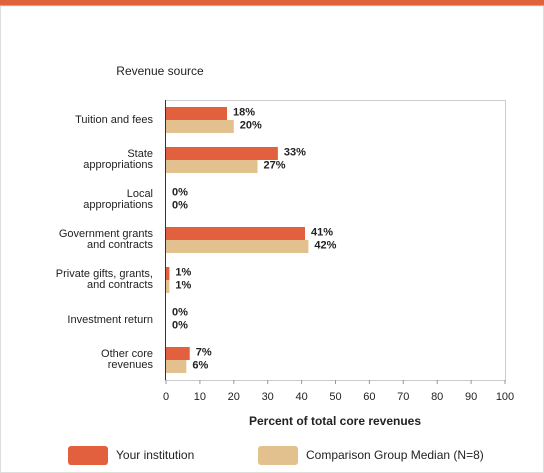 The image size is (544, 473). What do you see at coordinates (104, 279) in the screenshot?
I see `y-tick-label: Private gifts, grants, and contracts` at bounding box center [104, 279].